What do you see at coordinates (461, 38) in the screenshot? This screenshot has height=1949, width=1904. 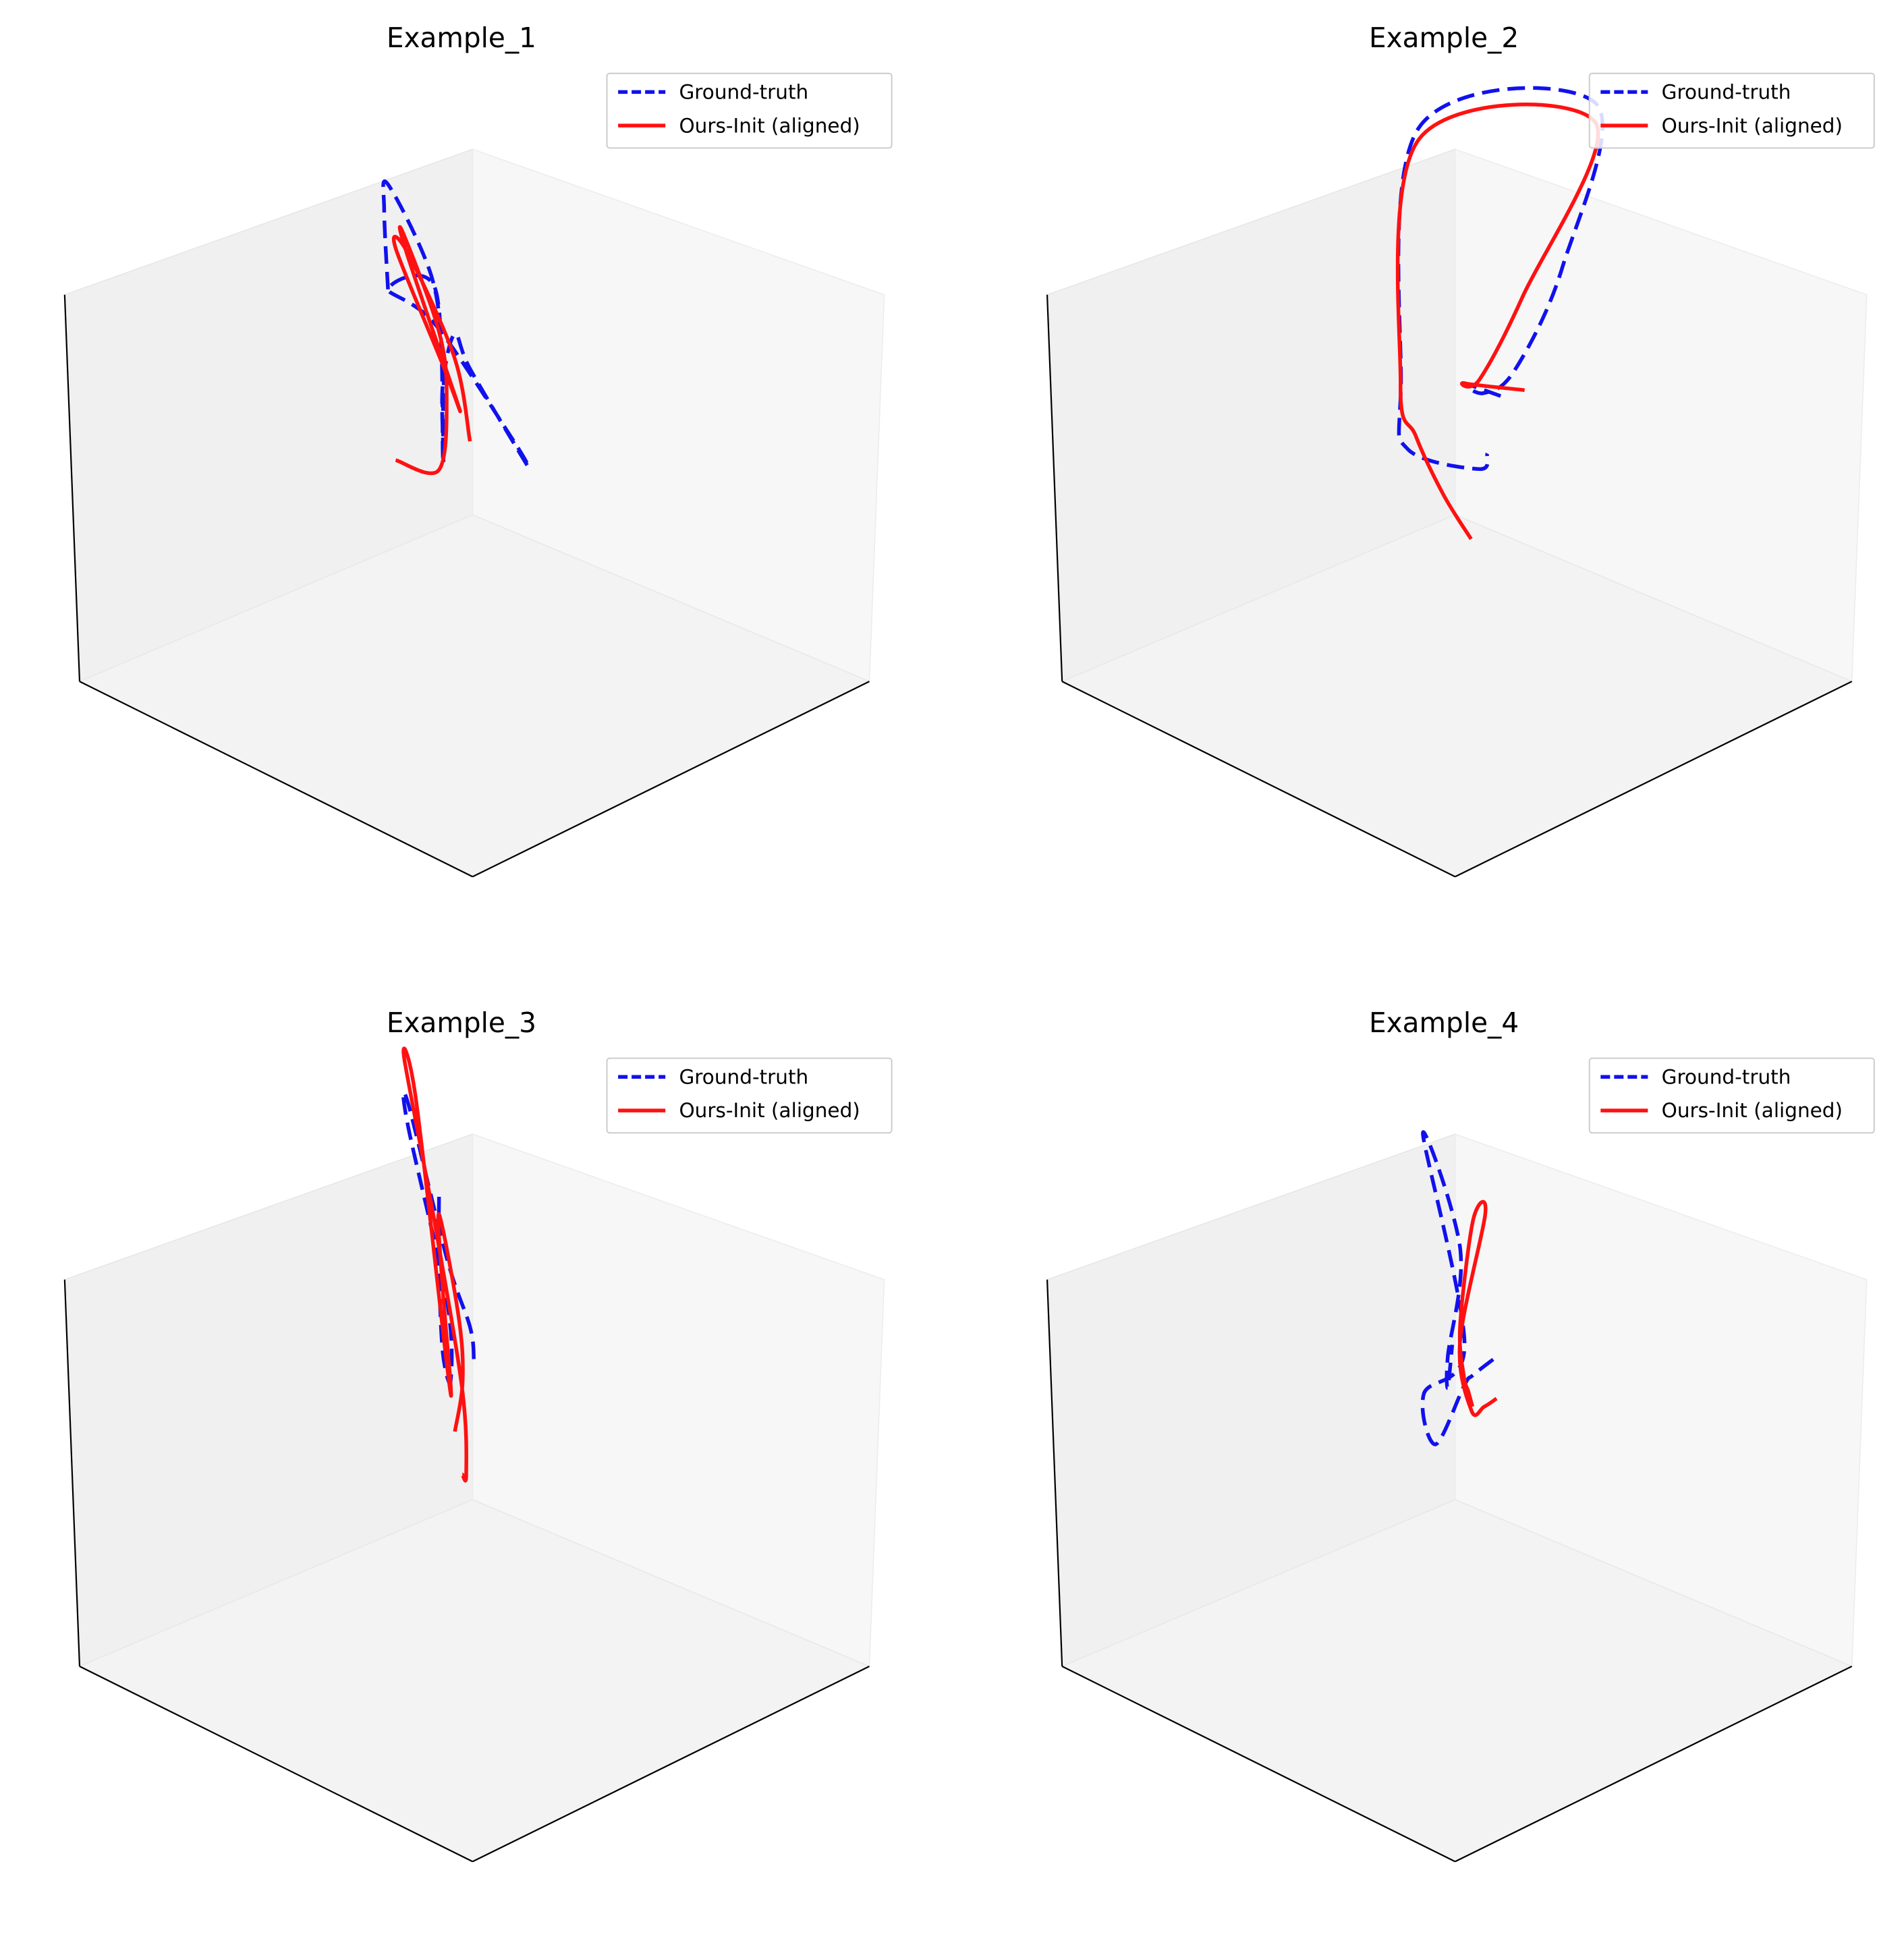 I see `subplot-title: Example_1` at bounding box center [461, 38].